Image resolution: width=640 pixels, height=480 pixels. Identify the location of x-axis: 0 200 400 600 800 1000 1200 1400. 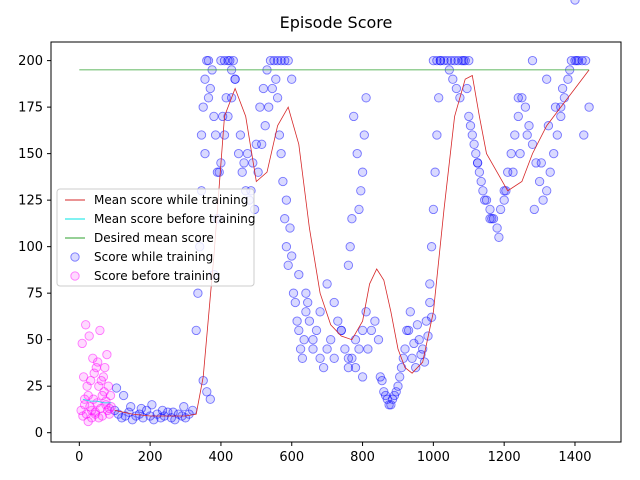
(333, 453).